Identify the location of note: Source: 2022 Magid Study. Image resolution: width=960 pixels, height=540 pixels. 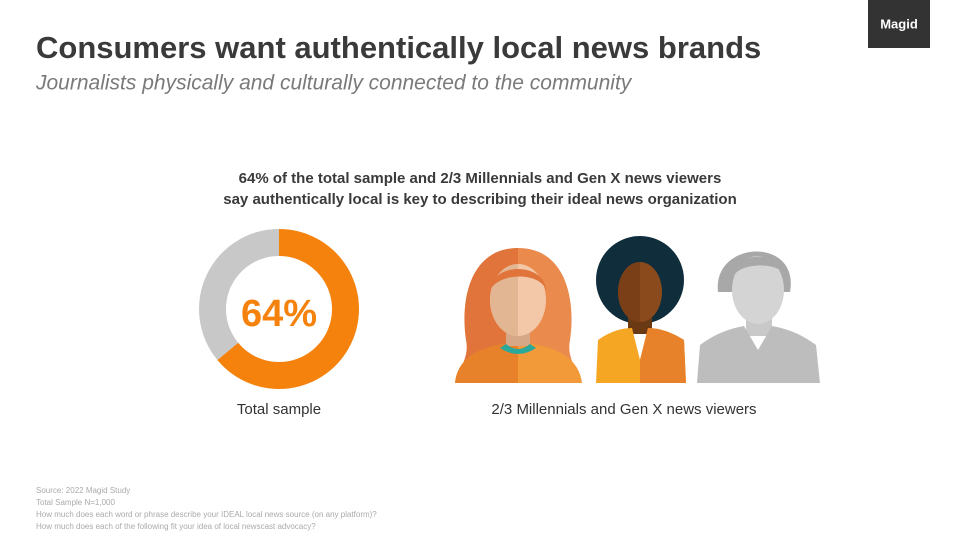
(83, 490).